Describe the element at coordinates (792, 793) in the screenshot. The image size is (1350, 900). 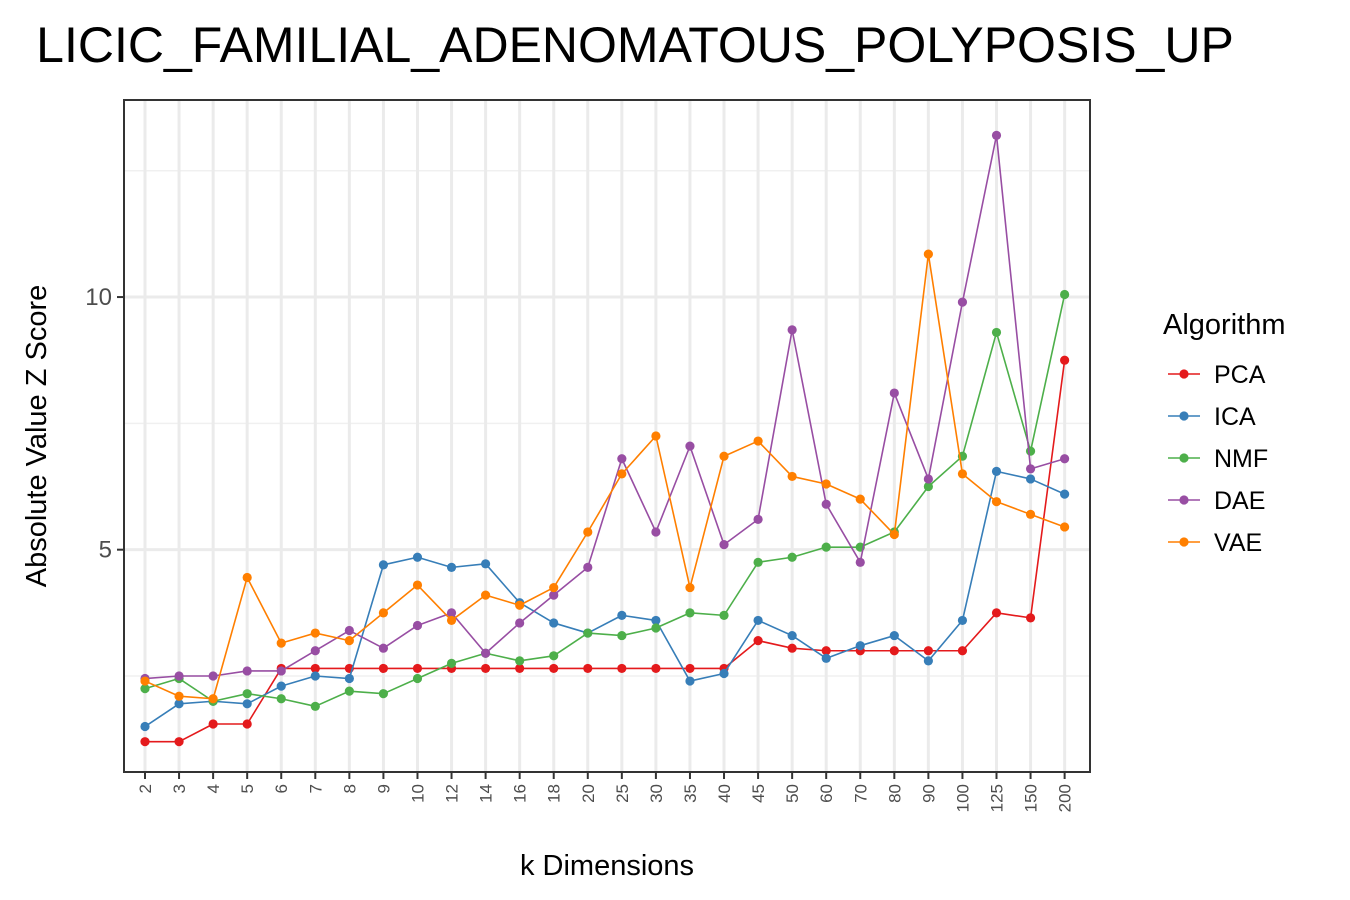
I see `x-tick-label: 50` at that location.